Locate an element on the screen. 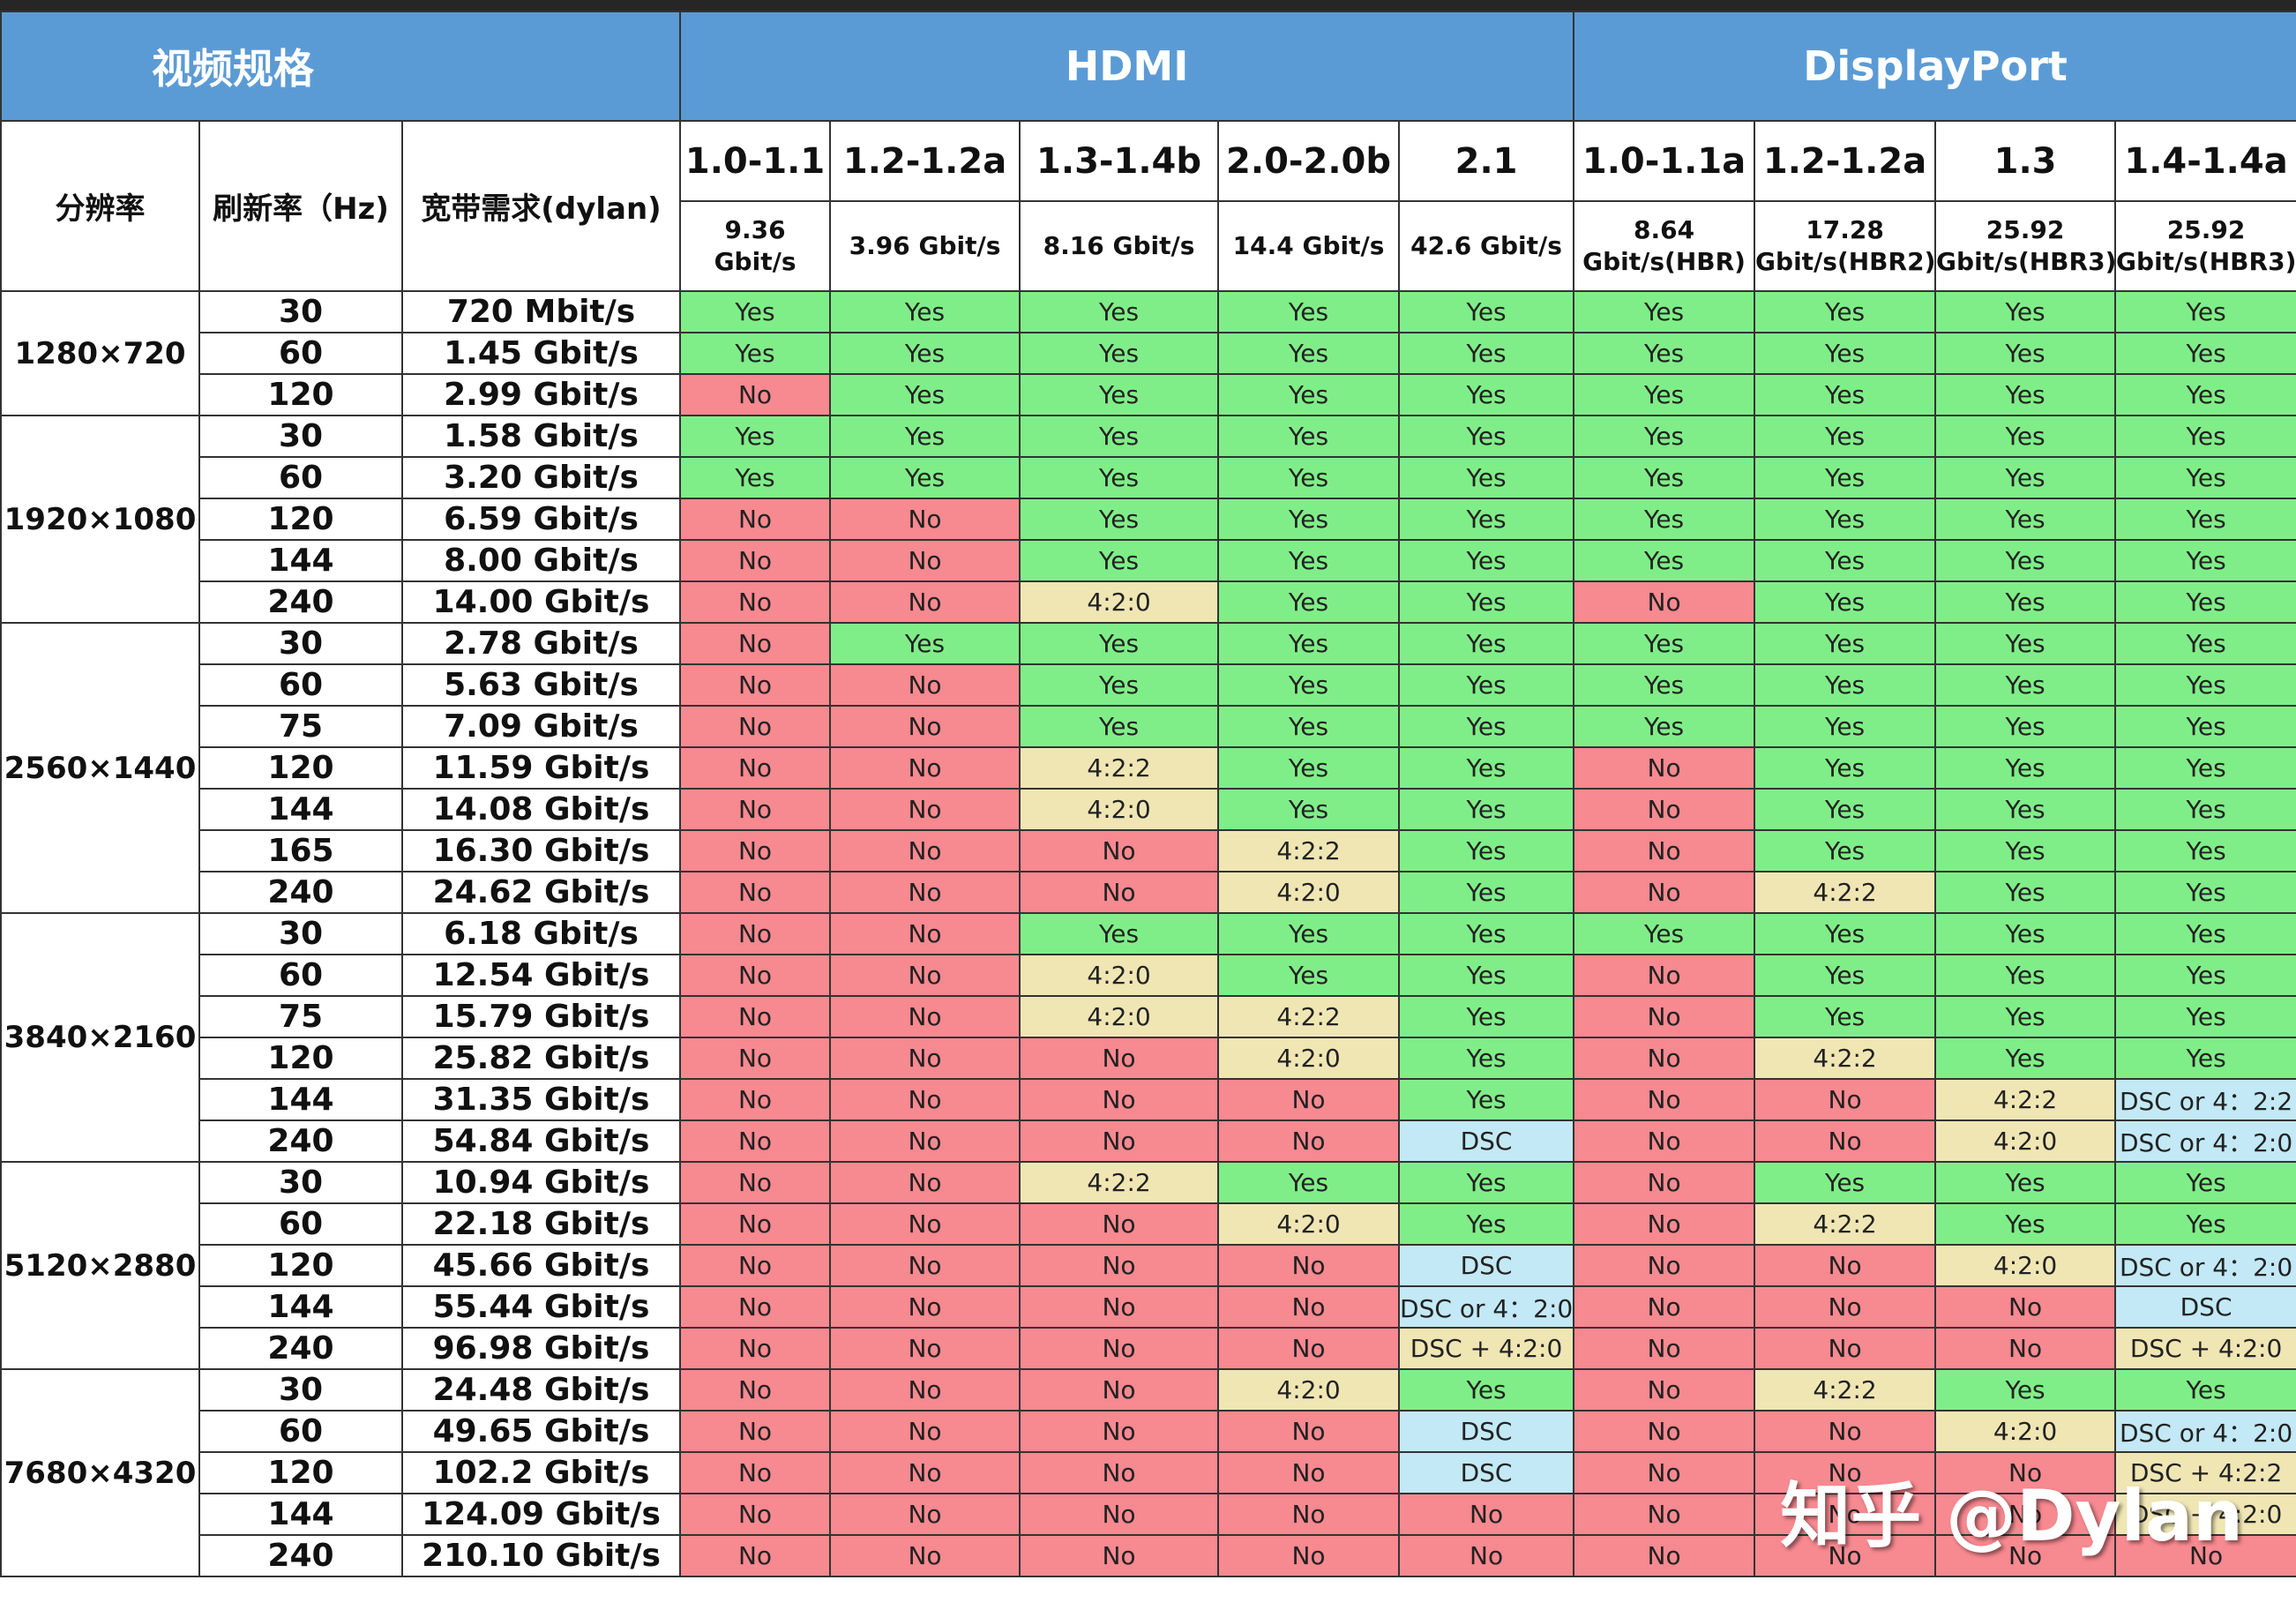  hdmi-header: HDMI is located at coordinates (1127, 67).